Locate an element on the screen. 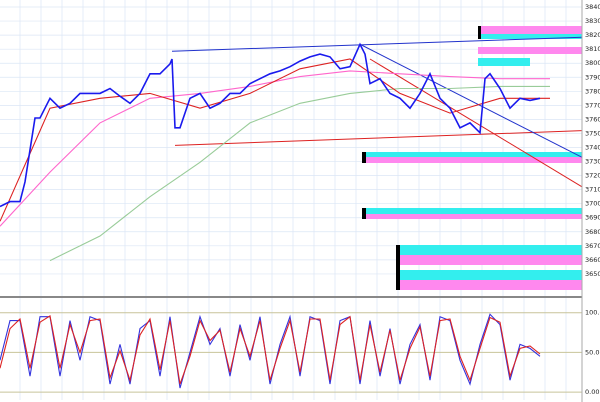 The image size is (600, 402). y-tick-label: 38300 is located at coordinates (592, 21).